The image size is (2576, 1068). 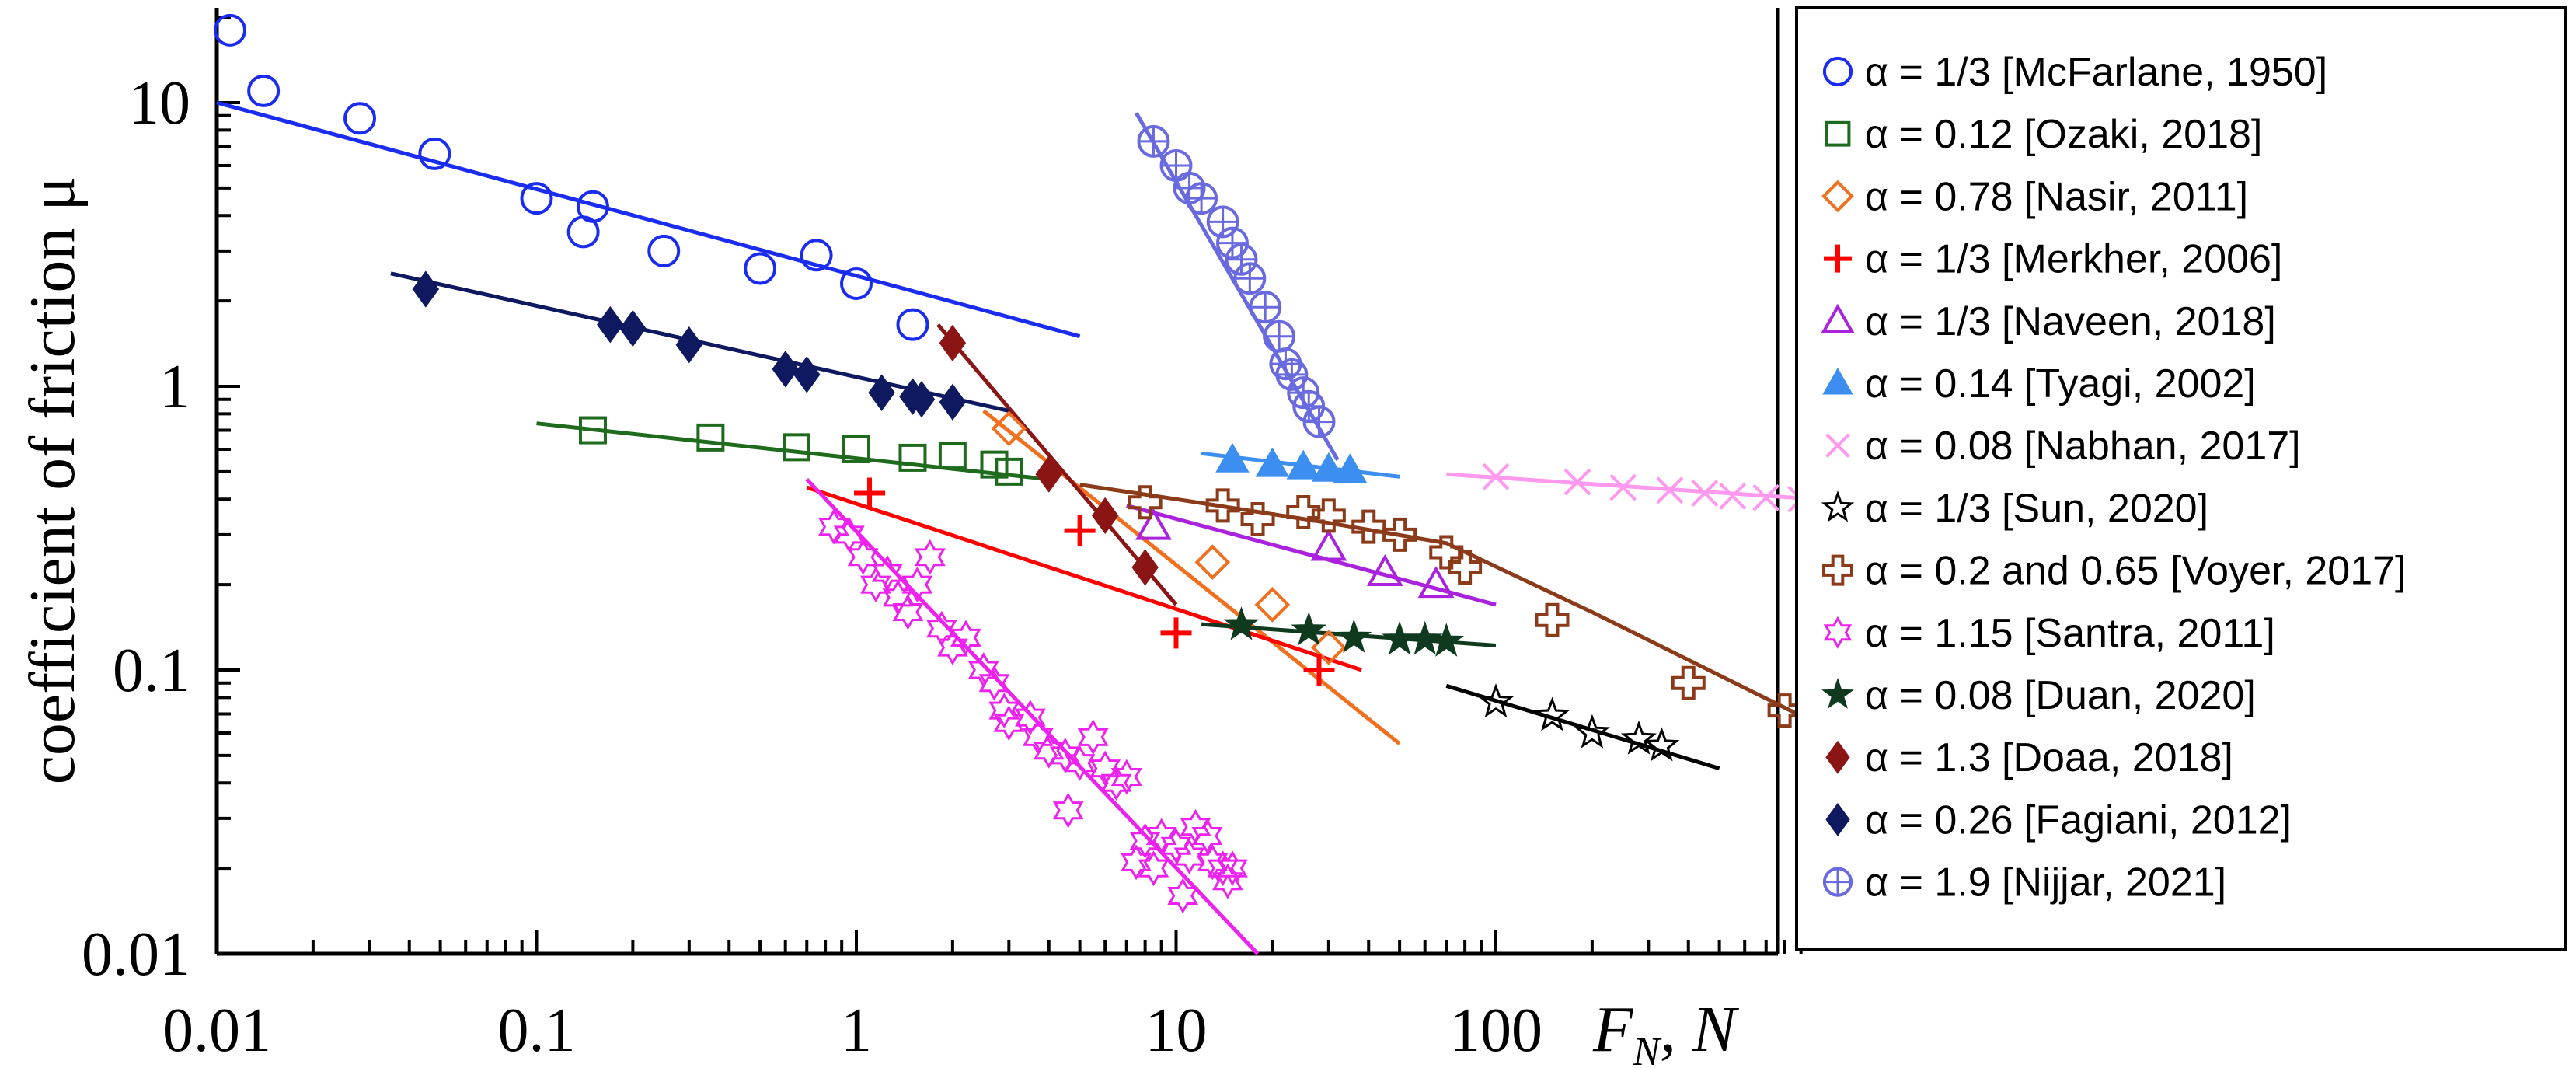 I want to click on x-axis-title: FN, N, so click(x=1665, y=1030).